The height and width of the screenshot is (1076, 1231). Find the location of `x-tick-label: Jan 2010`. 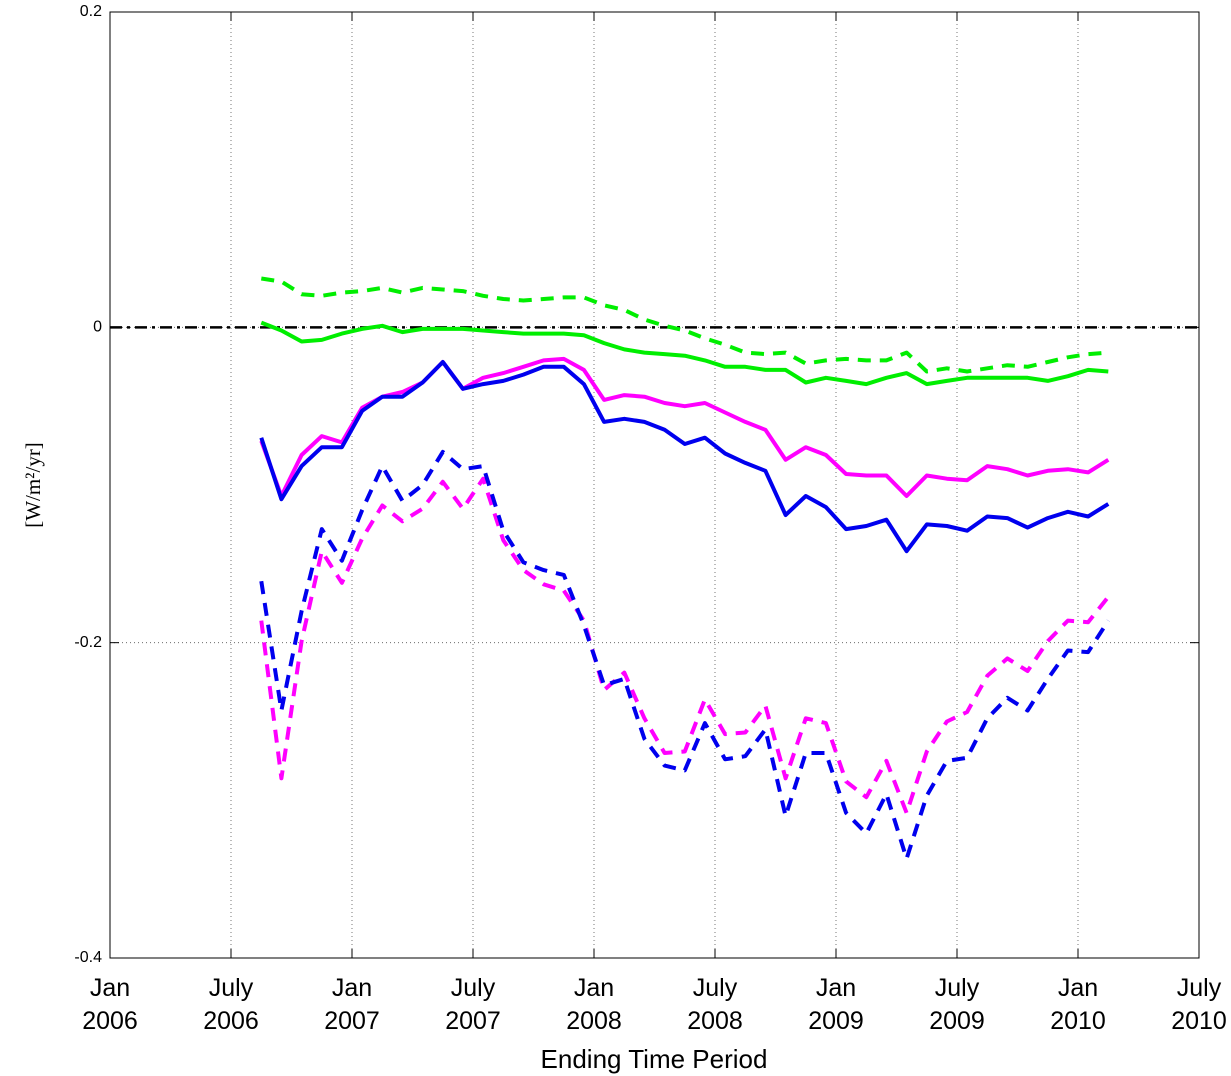

x-tick-label: Jan 2010 is located at coordinates (1078, 1004).